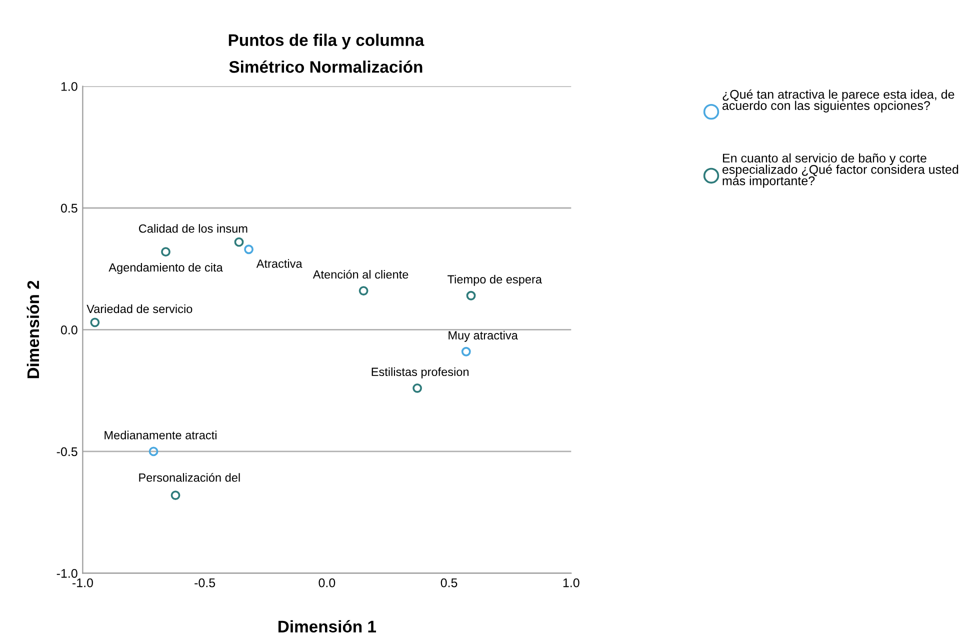 This screenshot has height=639, width=973. What do you see at coordinates (420, 372) in the screenshot?
I see `annotation: Estilistas profesion` at bounding box center [420, 372].